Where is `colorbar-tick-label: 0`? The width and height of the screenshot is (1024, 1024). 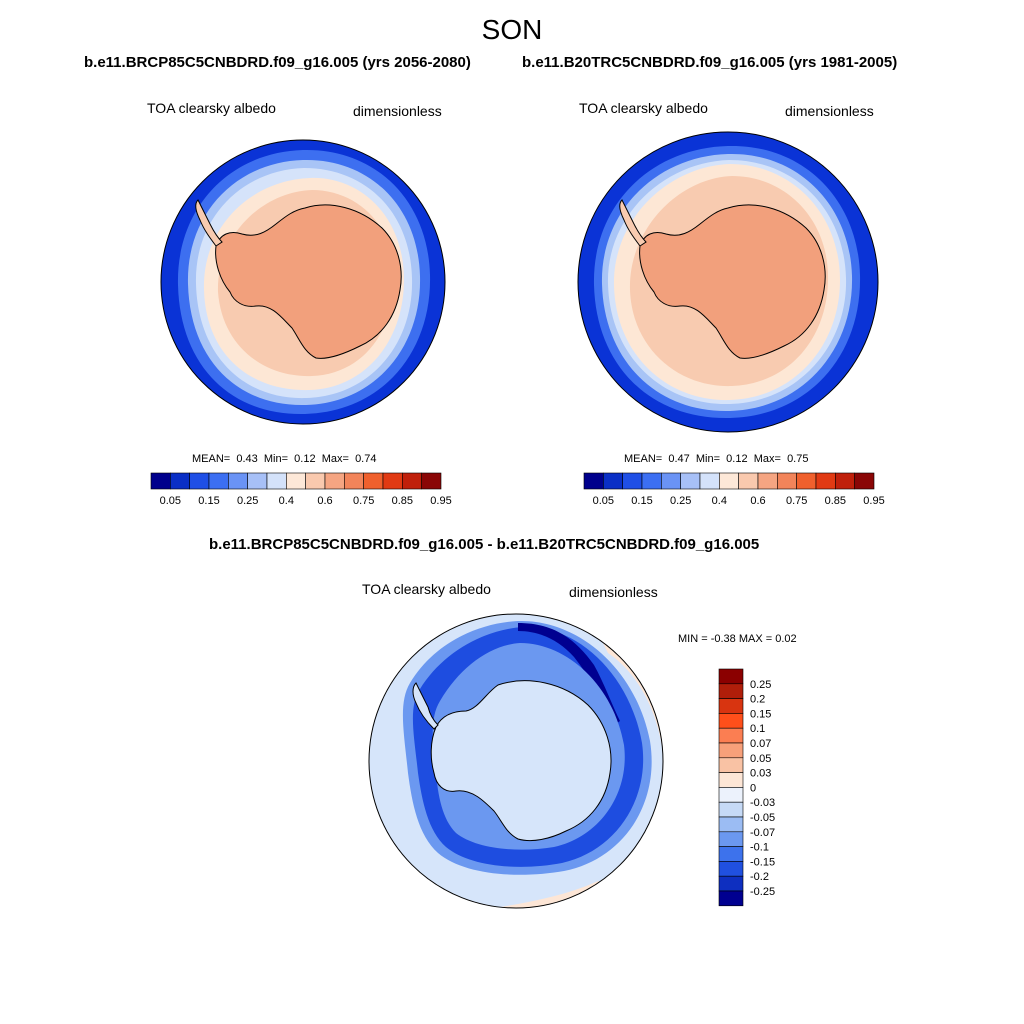 colorbar-tick-label: 0 is located at coordinates (753, 788).